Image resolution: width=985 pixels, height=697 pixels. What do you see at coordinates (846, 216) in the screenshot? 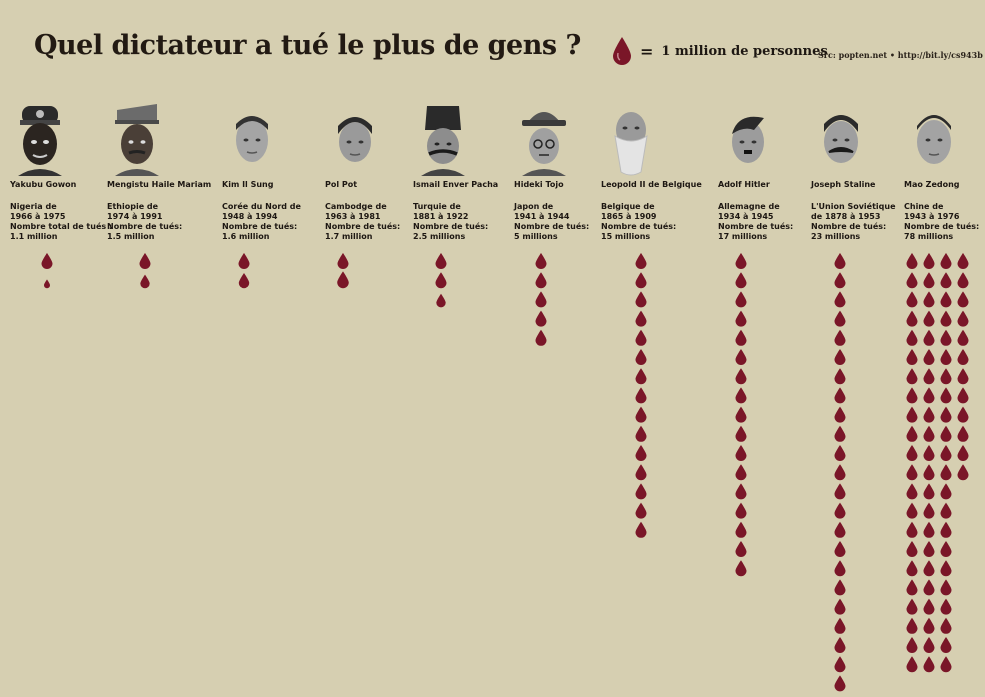
I see `dictator-period: de 1878 à 1953` at bounding box center [846, 216].